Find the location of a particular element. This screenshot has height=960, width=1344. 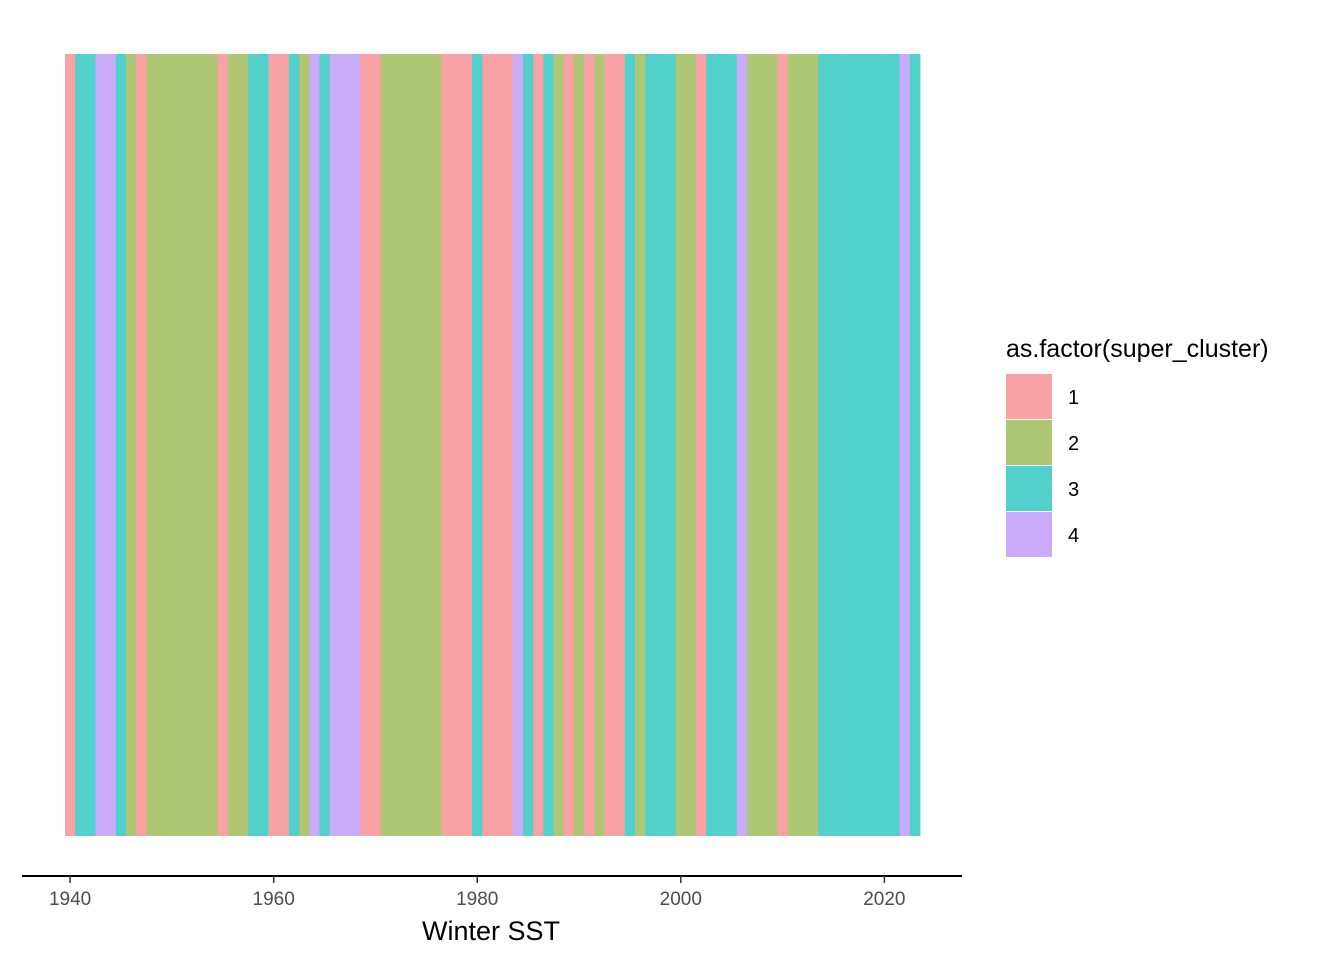

bar-year-2000 is located at coordinates (681, 445).